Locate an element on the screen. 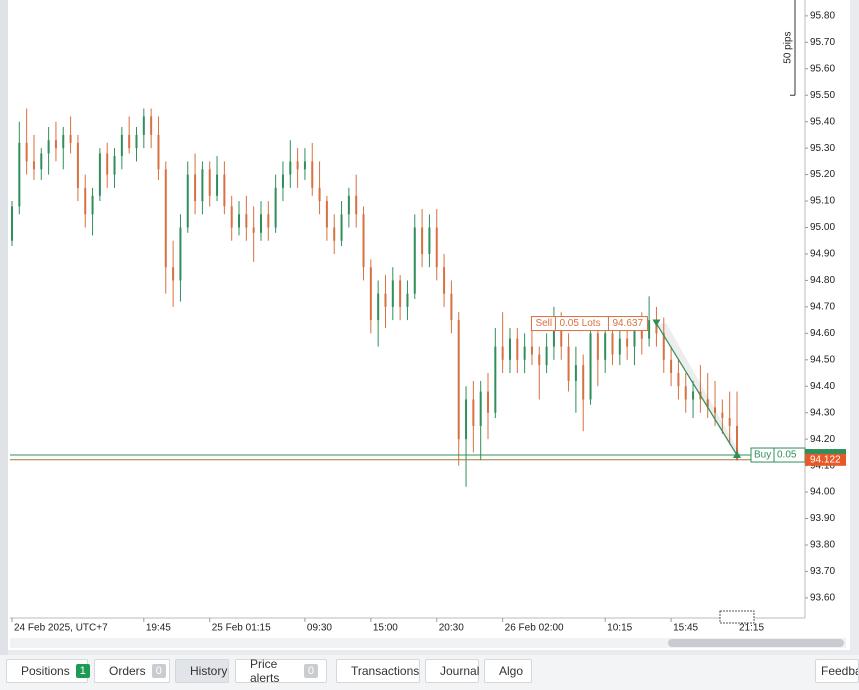 The height and width of the screenshot is (690, 859). ruler-label: 50 pips is located at coordinates (788, 47).